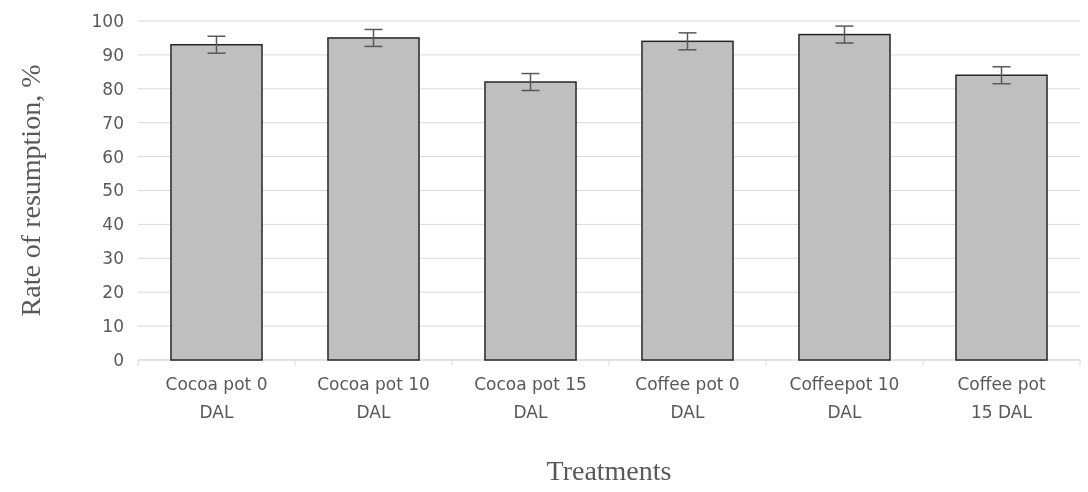  What do you see at coordinates (216, 398) in the screenshot?
I see `x-tick-label: Cocoa pot 0 DAL` at bounding box center [216, 398].